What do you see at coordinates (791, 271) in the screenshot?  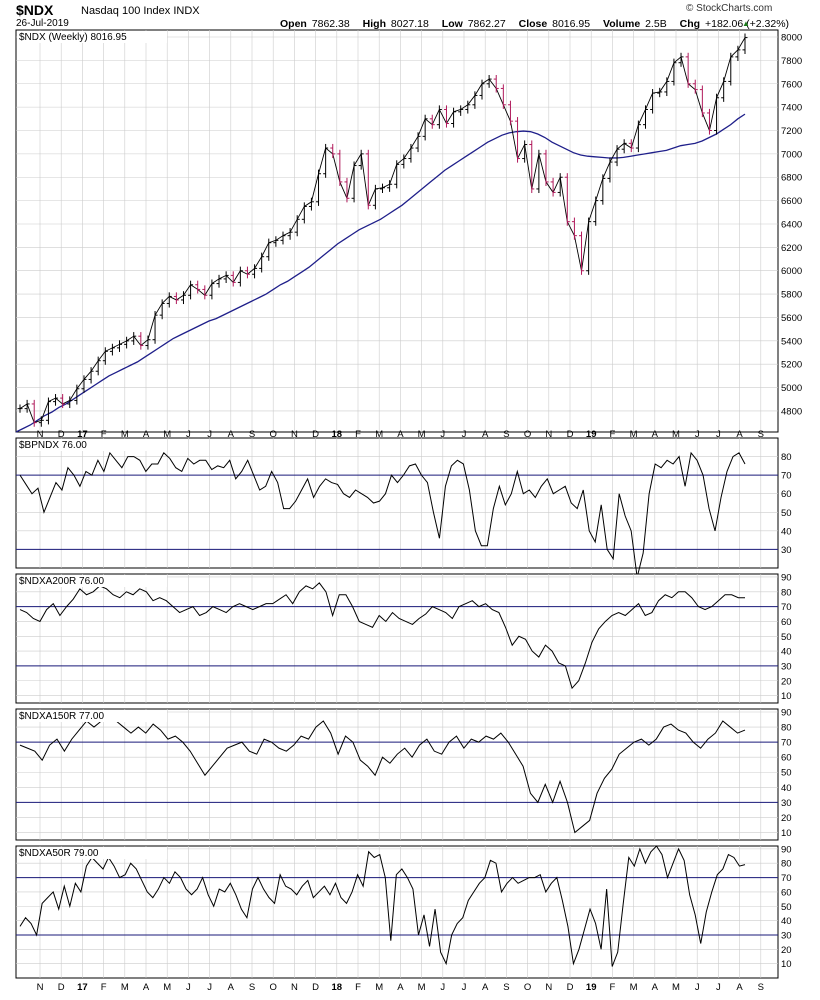 I see `y-tick-label: 6000` at bounding box center [791, 271].